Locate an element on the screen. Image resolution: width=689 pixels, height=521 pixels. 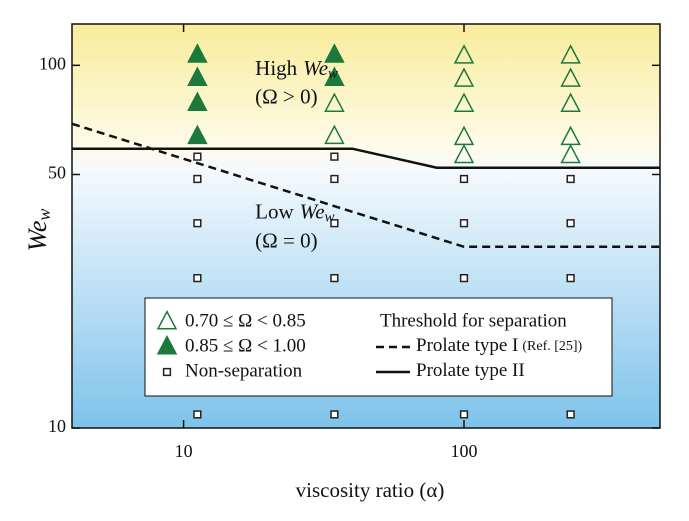
annotation-text: (Ω = 0) is located at coordinates (286, 240).